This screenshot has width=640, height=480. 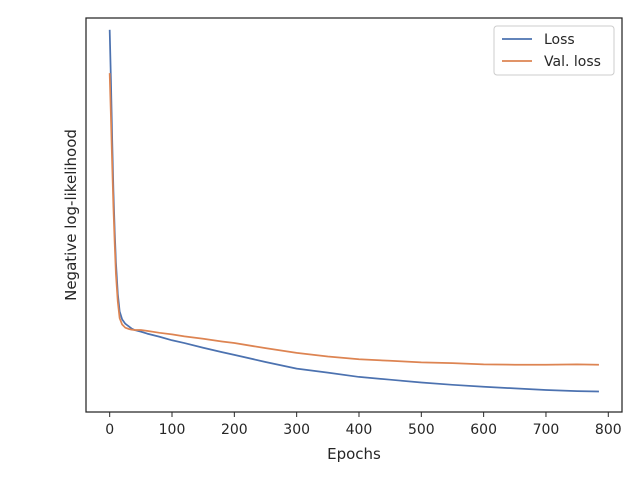 What do you see at coordinates (296, 430) in the screenshot?
I see `x-tick-label: 300` at bounding box center [296, 430].